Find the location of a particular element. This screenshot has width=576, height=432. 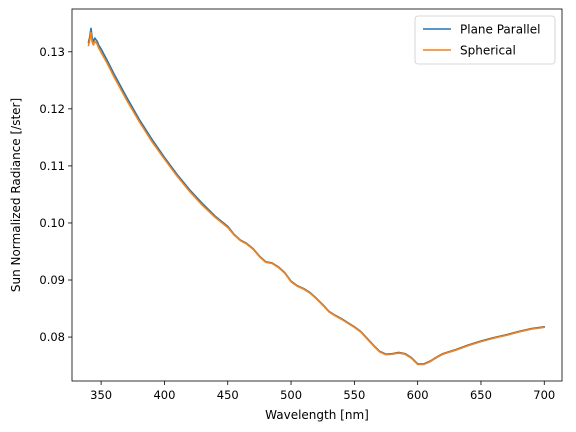

legend: Plane Parallel Spherical is located at coordinates (485, 40).